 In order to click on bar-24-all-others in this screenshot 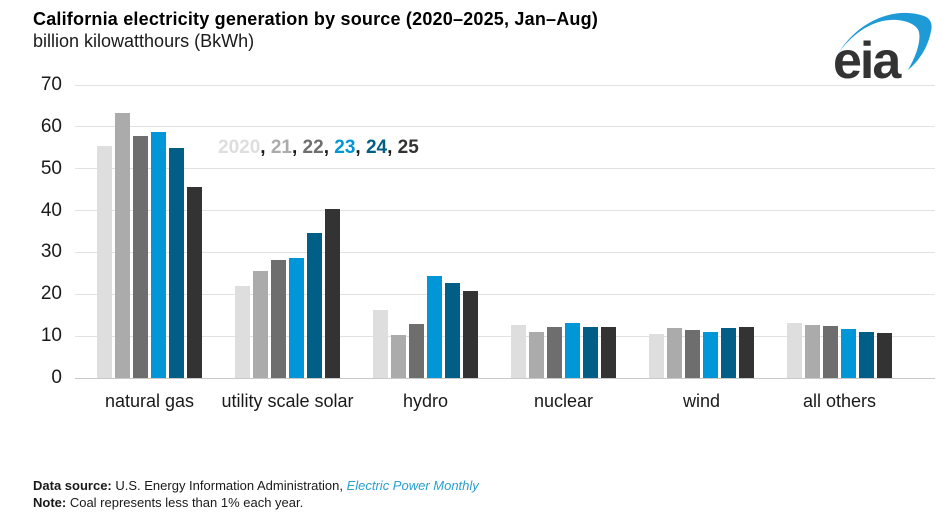, I will do `click(866, 354)`.